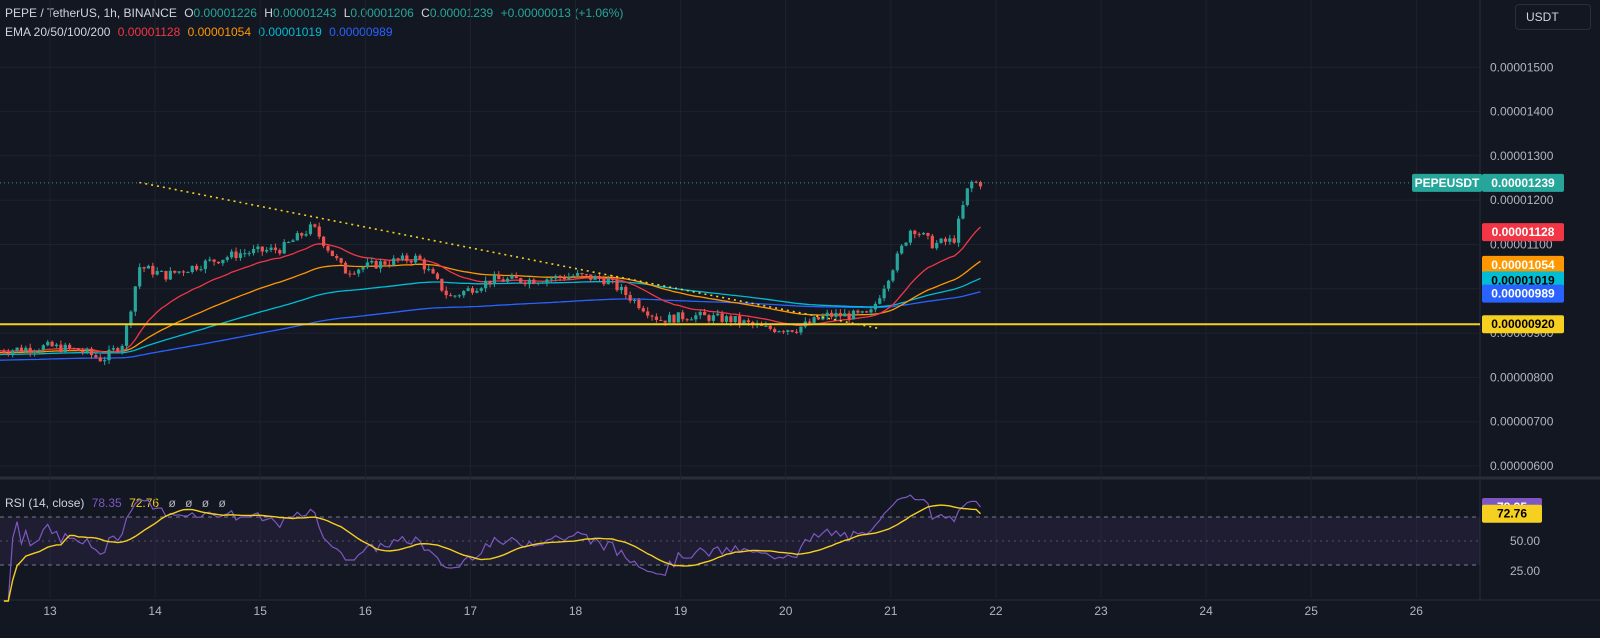 The width and height of the screenshot is (1600, 638). Describe the element at coordinates (1525, 571) in the screenshot. I see `rsi-tick-label: 25.00` at that location.